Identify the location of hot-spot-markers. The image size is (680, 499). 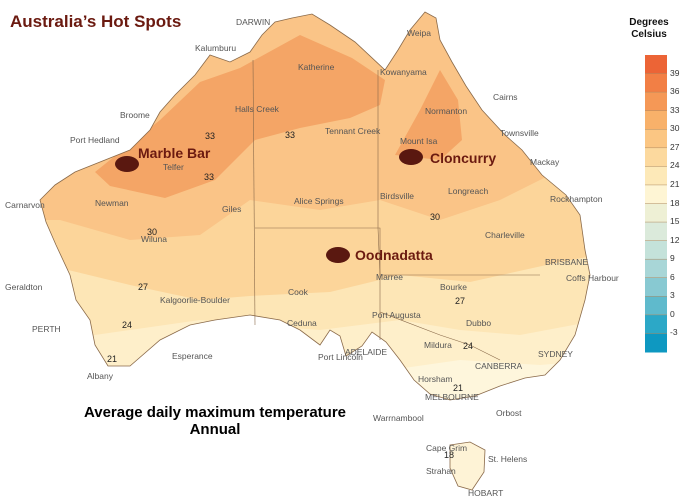
(269, 206).